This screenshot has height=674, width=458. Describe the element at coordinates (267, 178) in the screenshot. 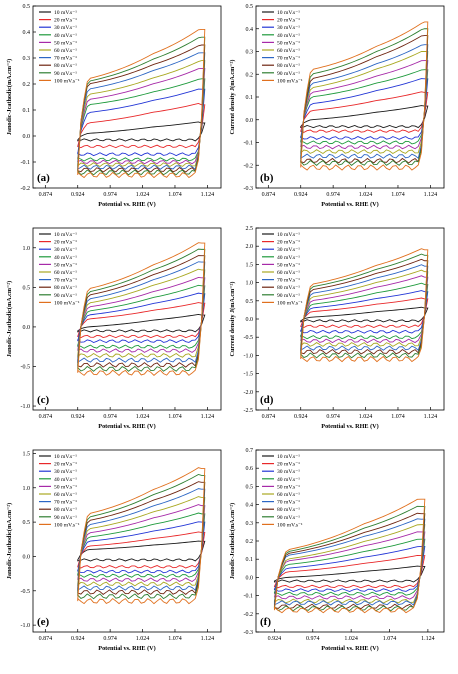

I see `panel-label: (b)` at that location.